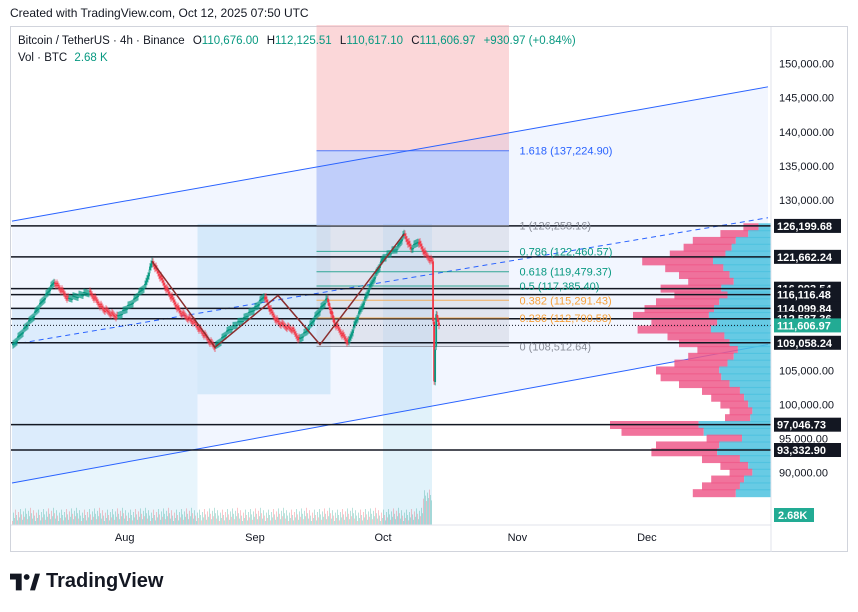 The width and height of the screenshot is (858, 612). What do you see at coordinates (804, 296) in the screenshot?
I see `level-price-label: 116,116.48` at bounding box center [804, 296].